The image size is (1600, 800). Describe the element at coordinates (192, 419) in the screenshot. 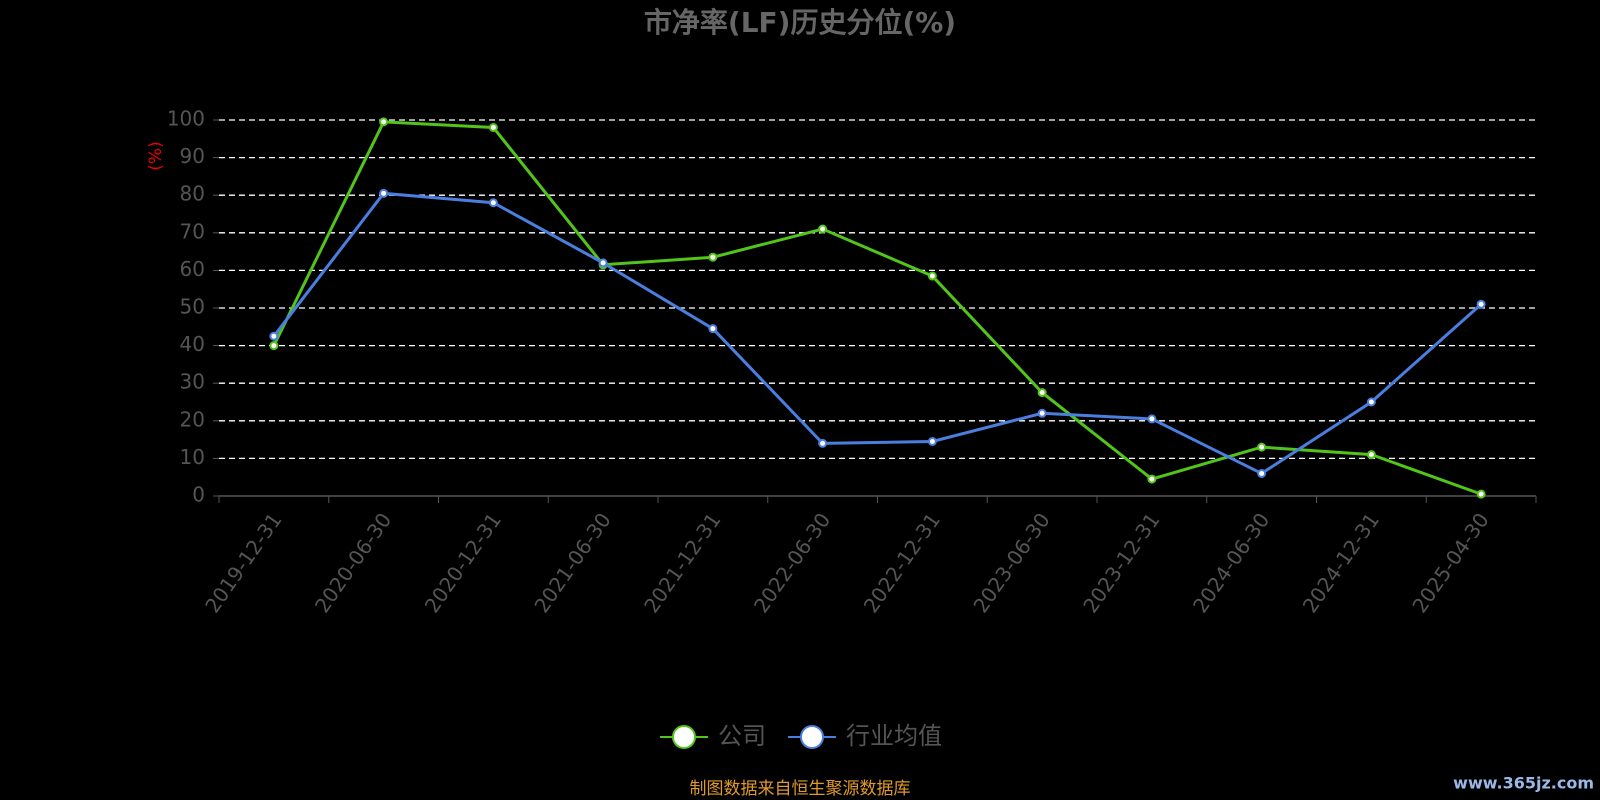

I see `y-tick-label: 20` at that location.